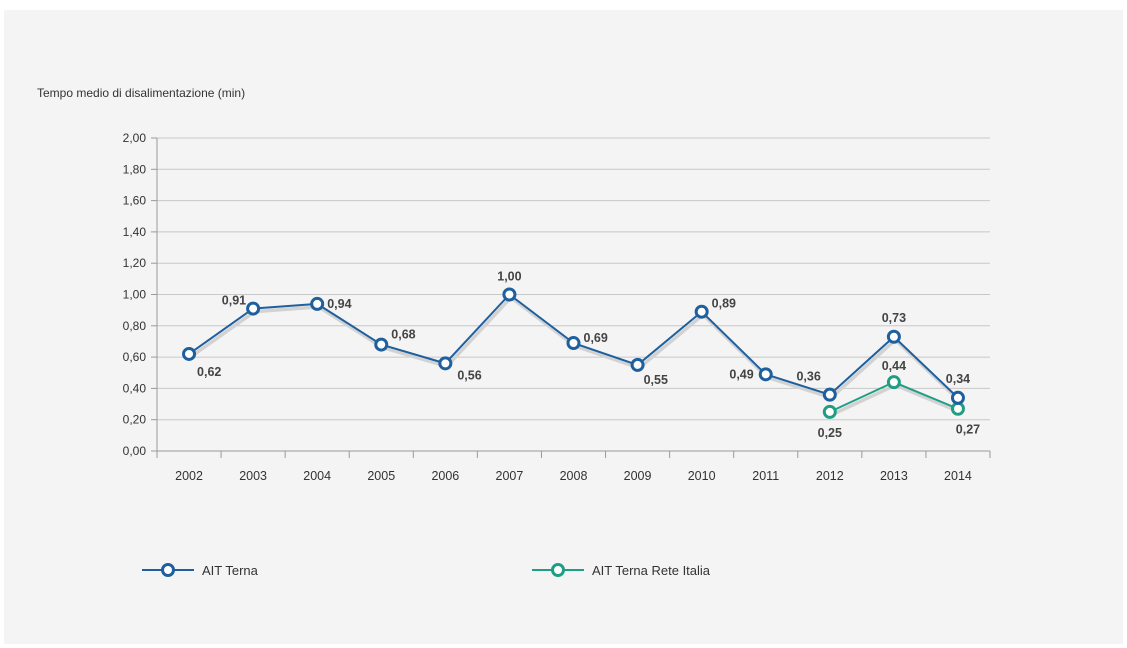 Image resolution: width=1127 pixels, height=648 pixels. Describe the element at coordinates (651, 570) in the screenshot. I see `legend-label-ait-terna-rete-italia: AIT Terna Rete Italia` at that location.